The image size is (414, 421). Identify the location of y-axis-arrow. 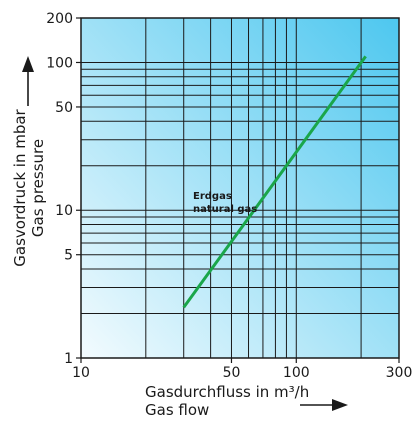
(28, 81).